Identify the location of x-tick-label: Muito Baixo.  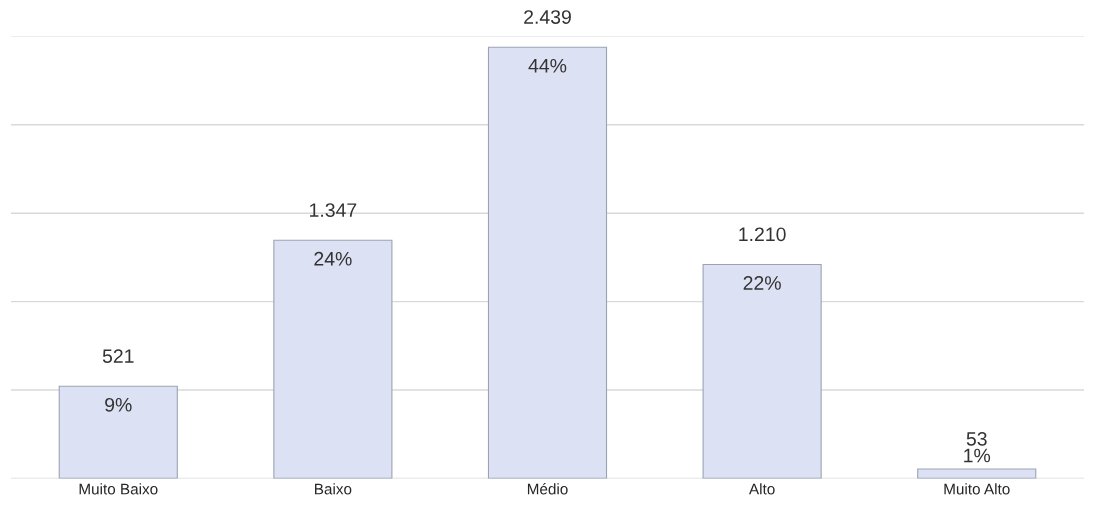
(118, 489).